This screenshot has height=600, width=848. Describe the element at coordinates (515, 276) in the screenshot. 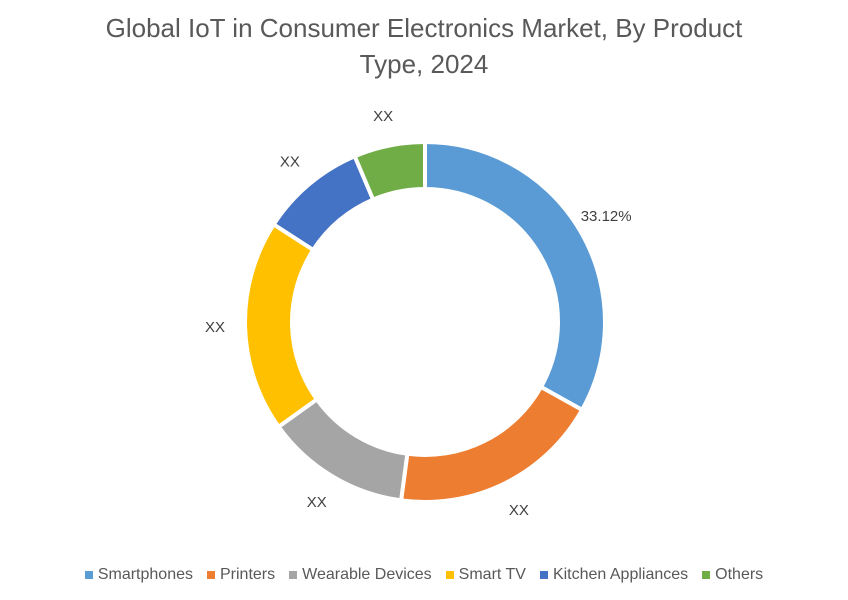

I see `donut-slice-smartphones` at that location.